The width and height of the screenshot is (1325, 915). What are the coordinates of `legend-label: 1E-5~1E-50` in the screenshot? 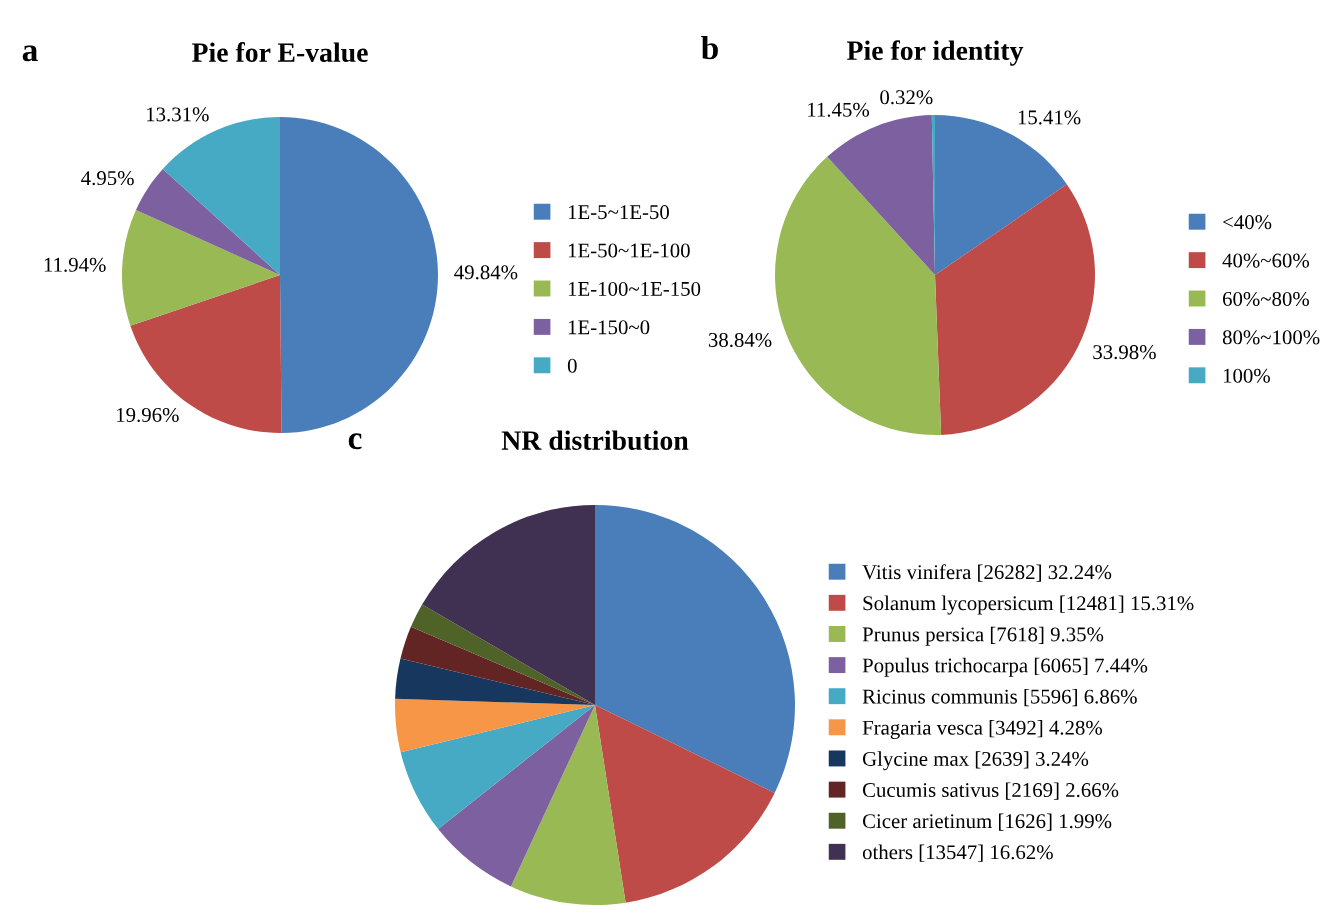 It's located at (618, 212).